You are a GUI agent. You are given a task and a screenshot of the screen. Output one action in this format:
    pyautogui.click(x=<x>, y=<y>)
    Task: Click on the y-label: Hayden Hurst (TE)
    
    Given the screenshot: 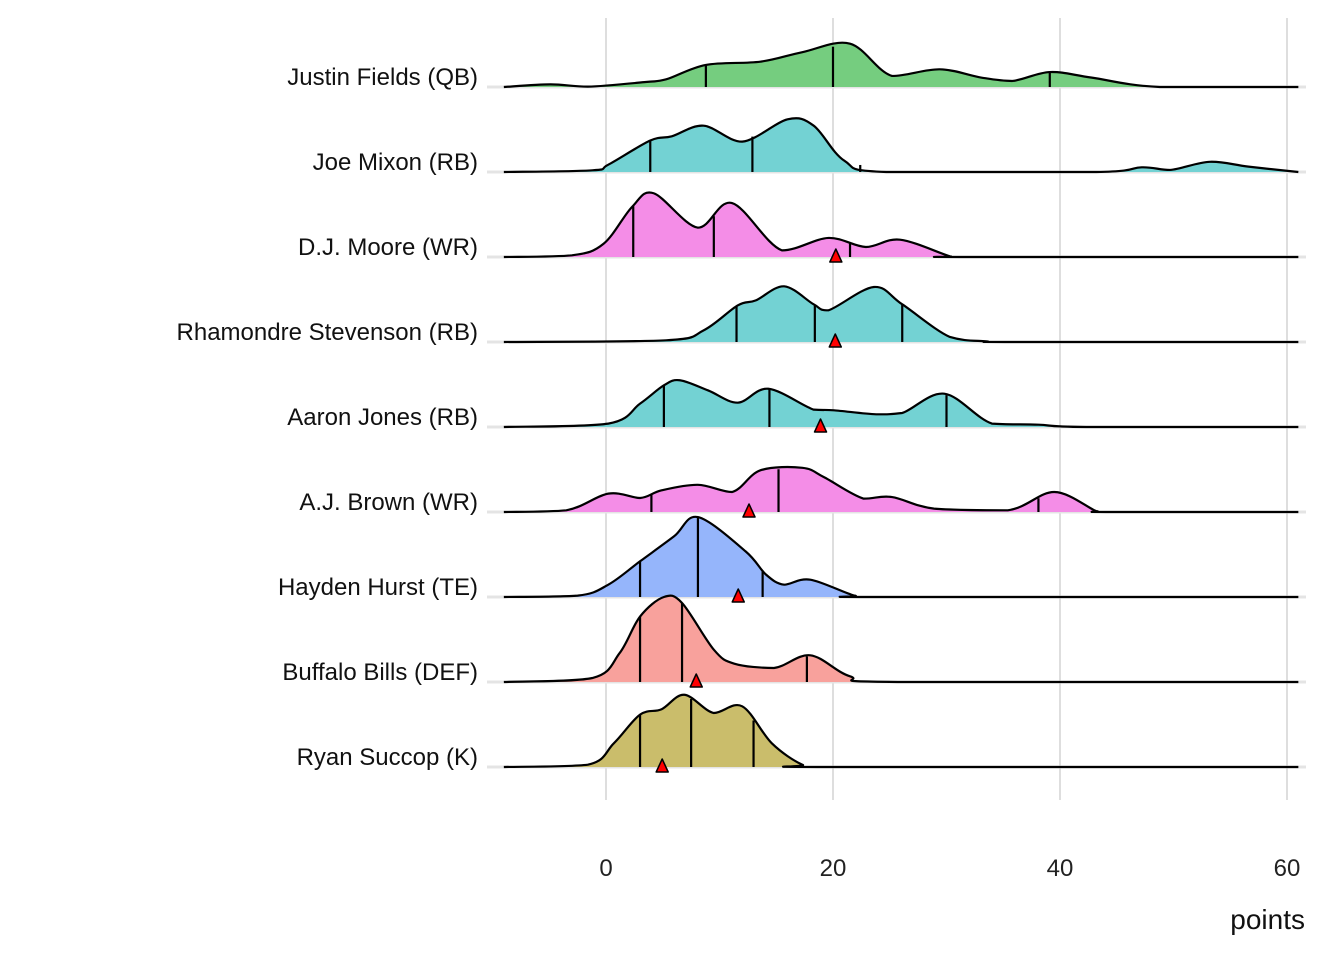 What is the action you would take?
    pyautogui.click(x=378, y=587)
    